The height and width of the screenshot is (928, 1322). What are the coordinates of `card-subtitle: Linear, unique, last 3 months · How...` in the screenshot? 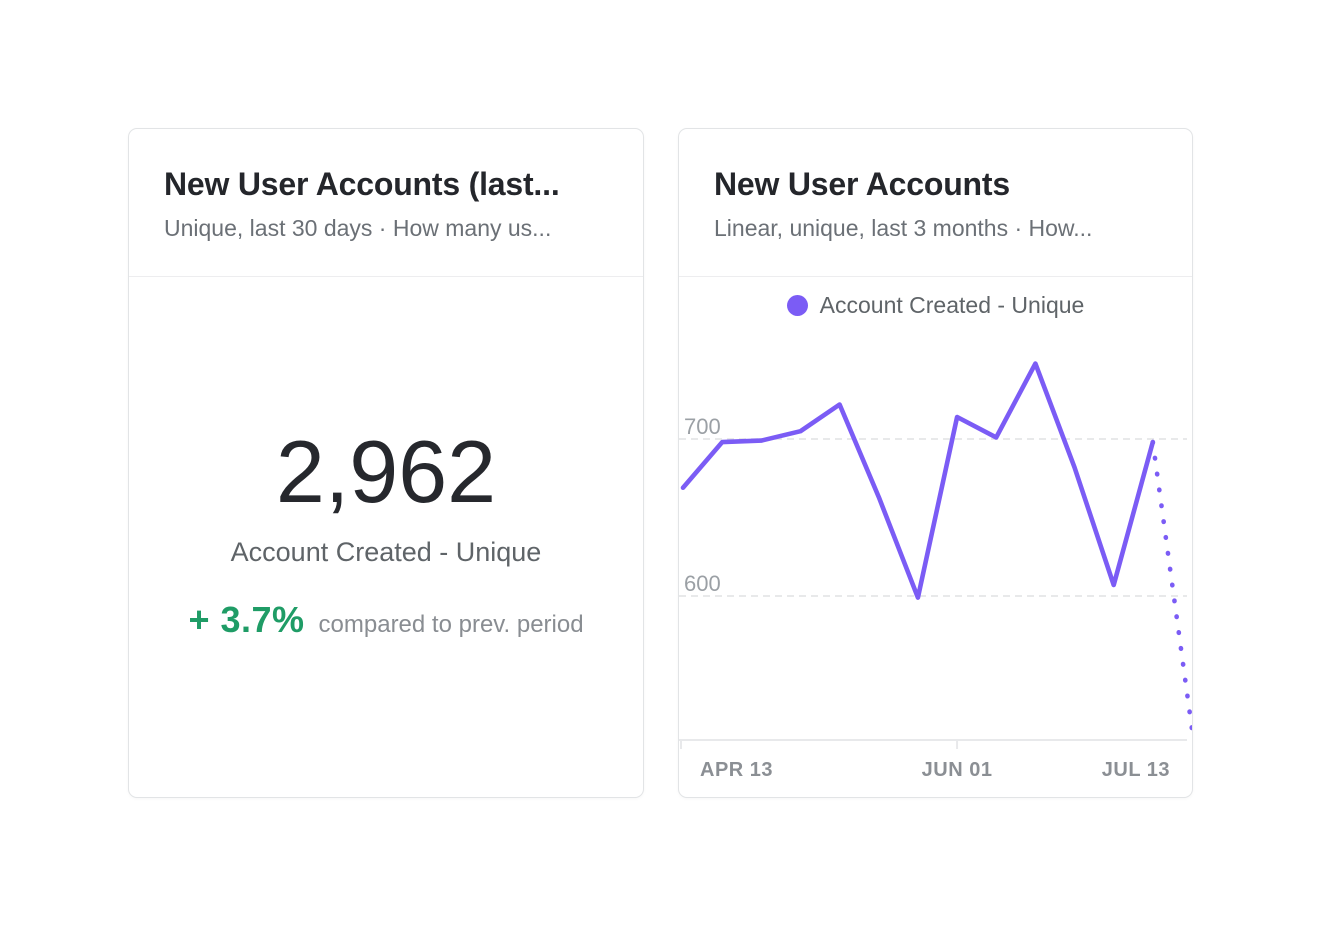 It's located at (903, 228).